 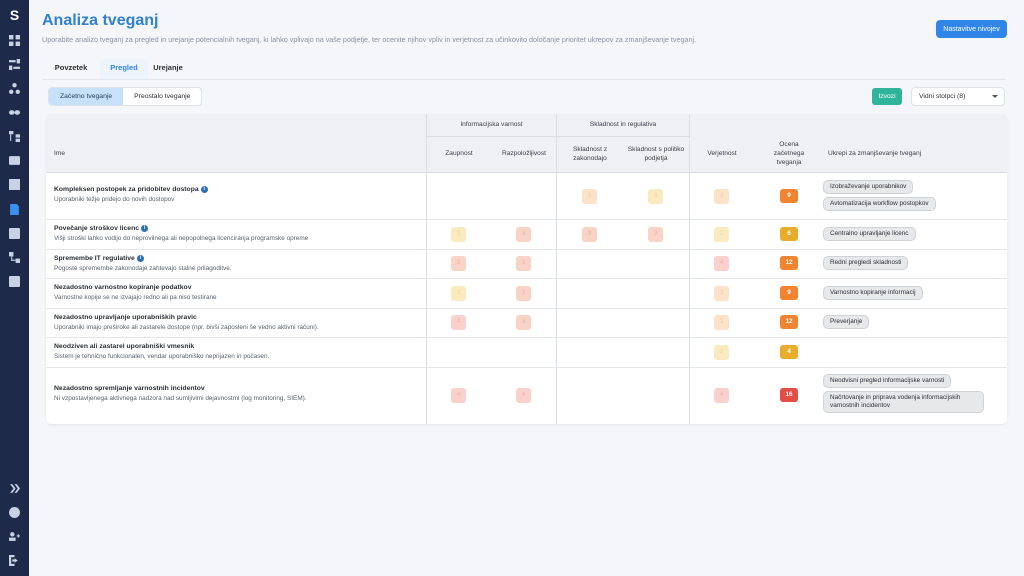 I want to click on initial-score-badge: 16, so click(x=789, y=395).